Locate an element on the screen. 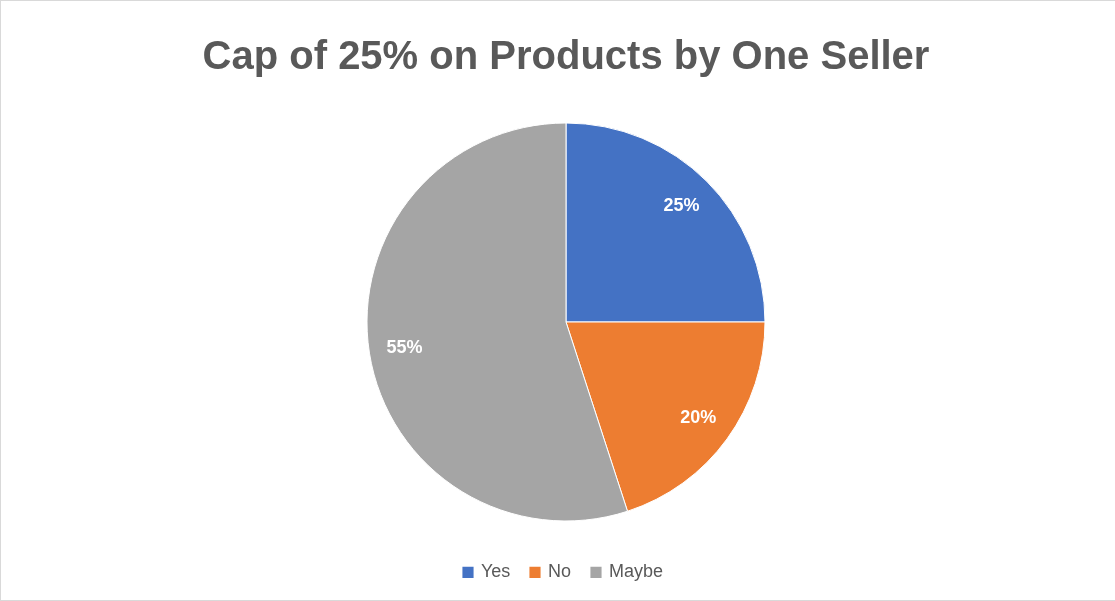 This screenshot has height=601, width=1115. chart-title: Cap of 25% on Products by One Seller is located at coordinates (566, 55).